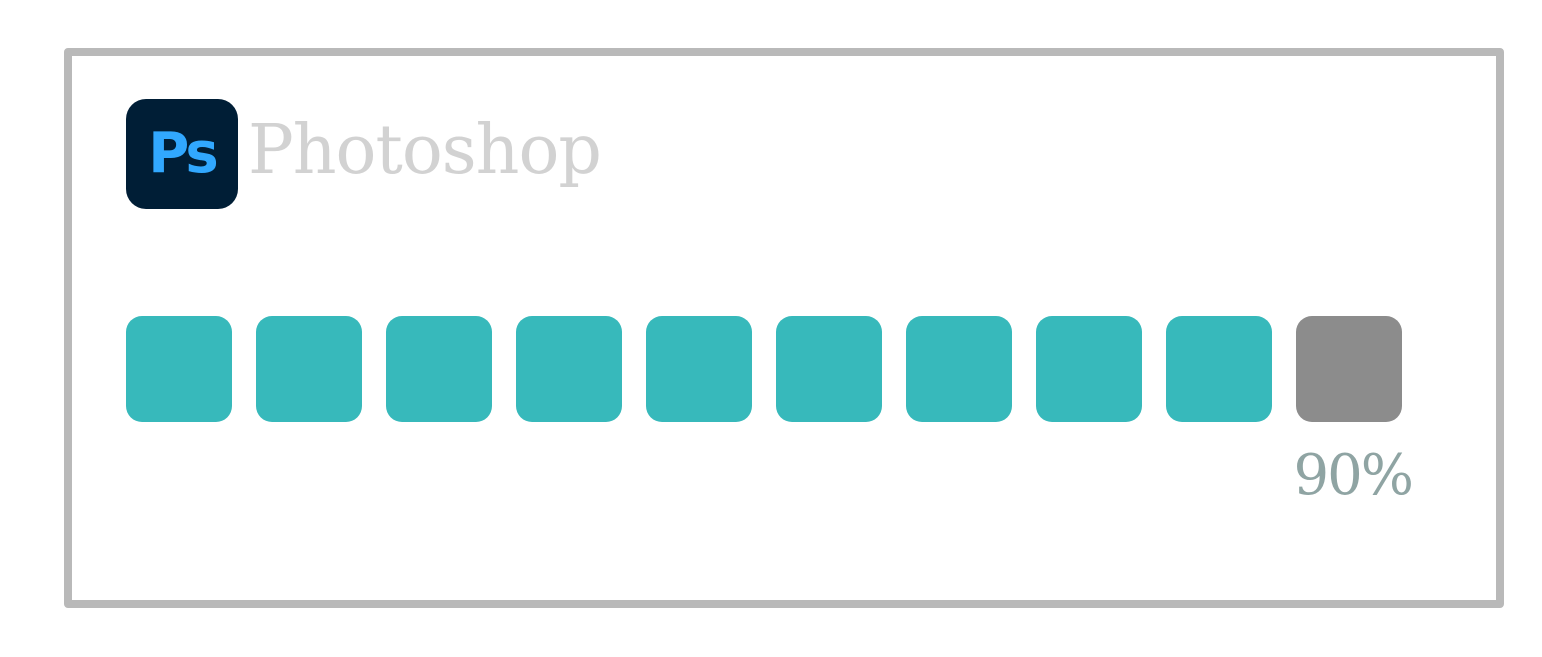 This screenshot has width=1542, height=657. I want to click on logo-text: Ps, so click(183, 153).